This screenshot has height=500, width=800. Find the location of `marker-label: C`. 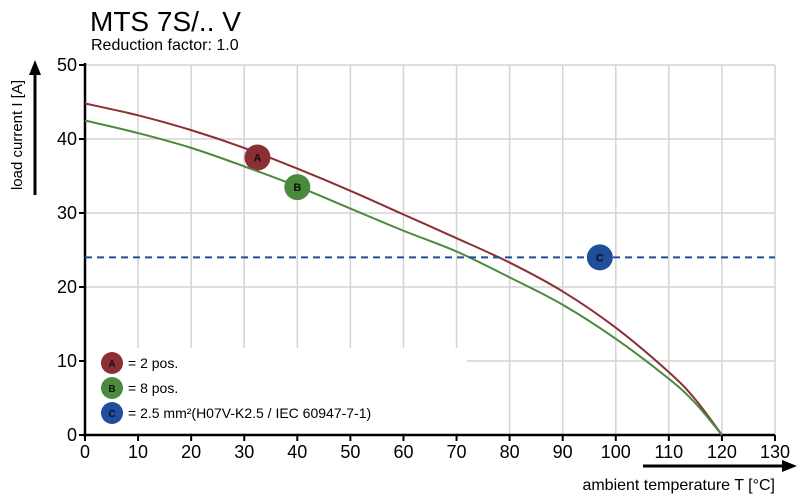

marker-label: C is located at coordinates (600, 258).